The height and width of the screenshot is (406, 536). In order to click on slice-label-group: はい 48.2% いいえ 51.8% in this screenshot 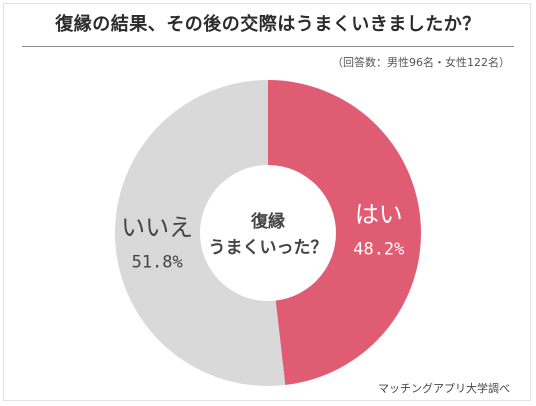, I will do `click(262, 237)`.